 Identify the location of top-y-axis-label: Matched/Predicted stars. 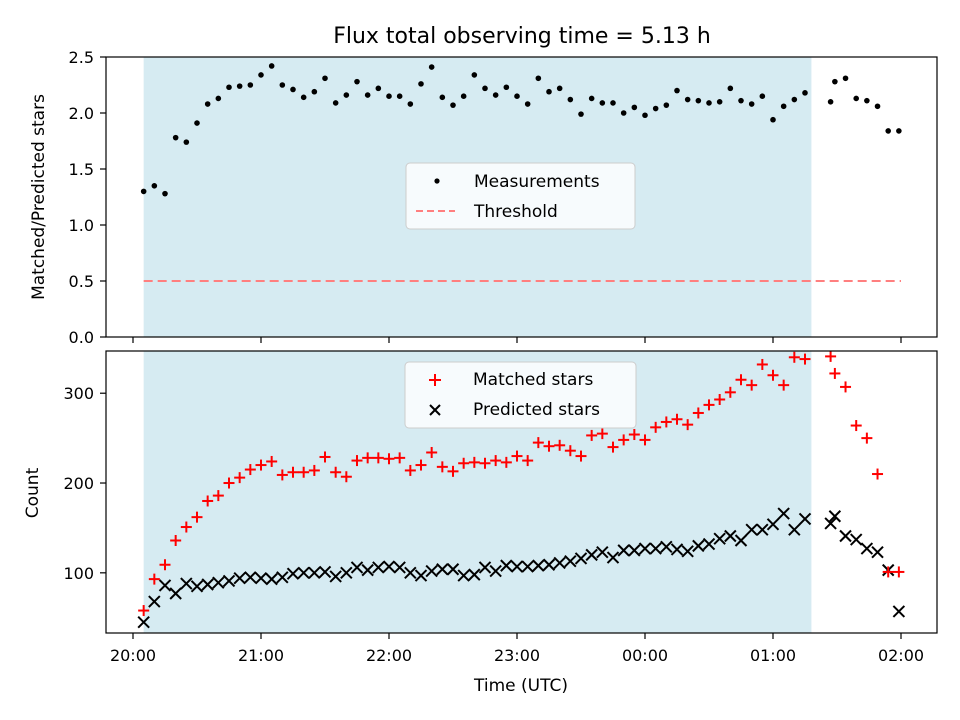
(39, 197).